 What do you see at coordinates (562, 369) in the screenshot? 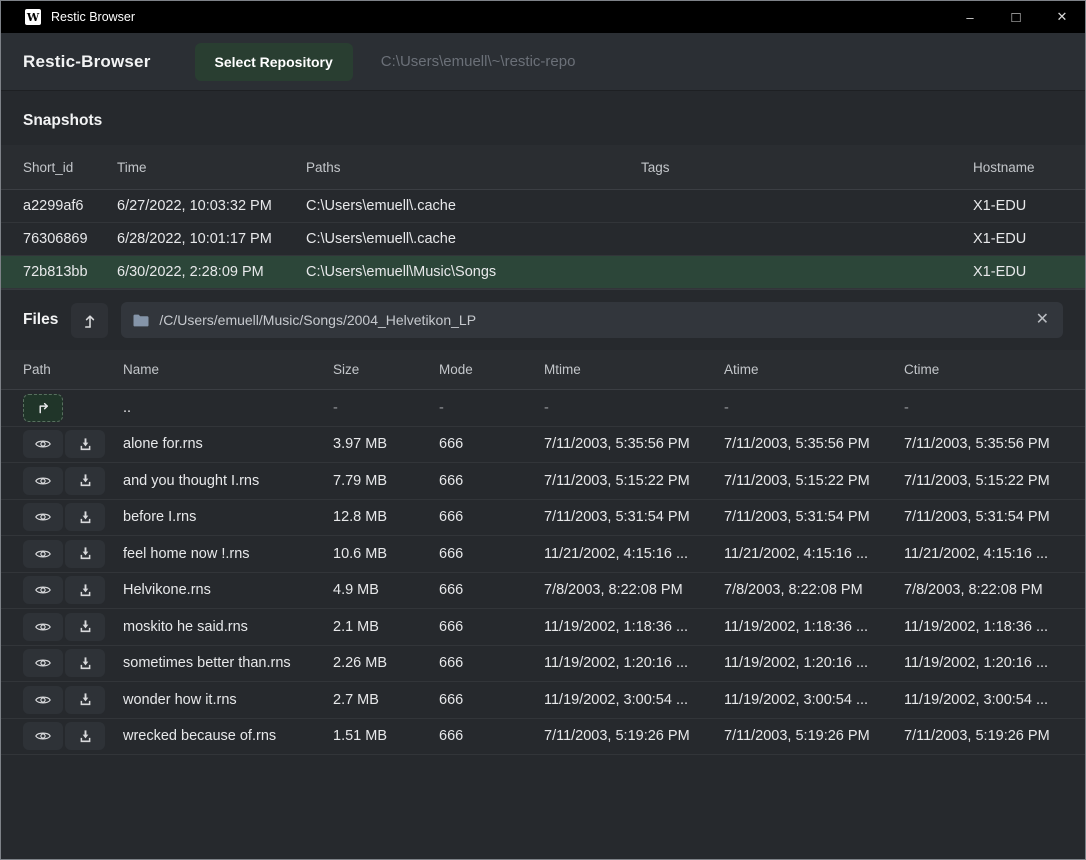
I see `column-header-mtime: Mtime` at bounding box center [562, 369].